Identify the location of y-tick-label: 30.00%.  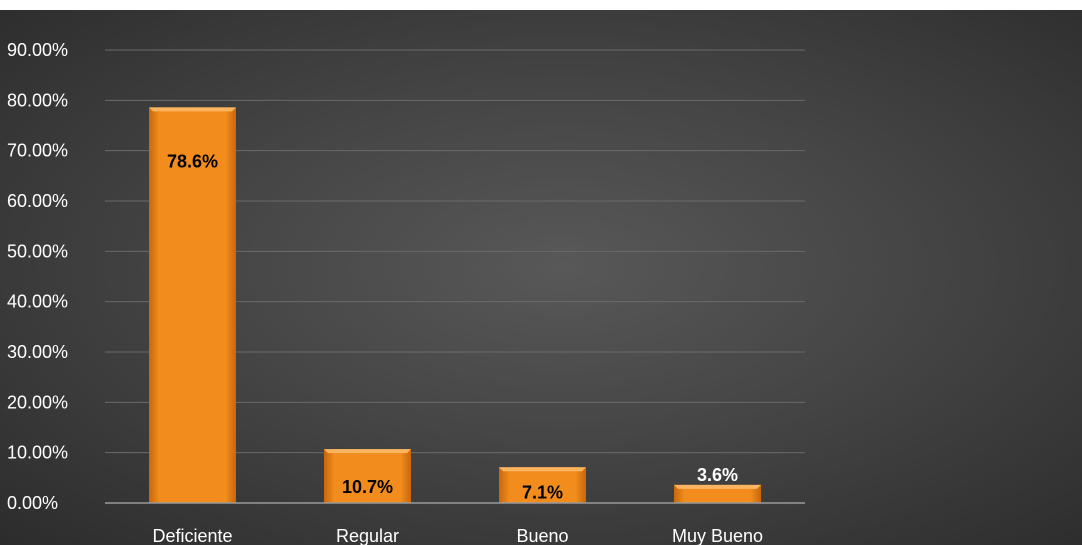
(37, 352).